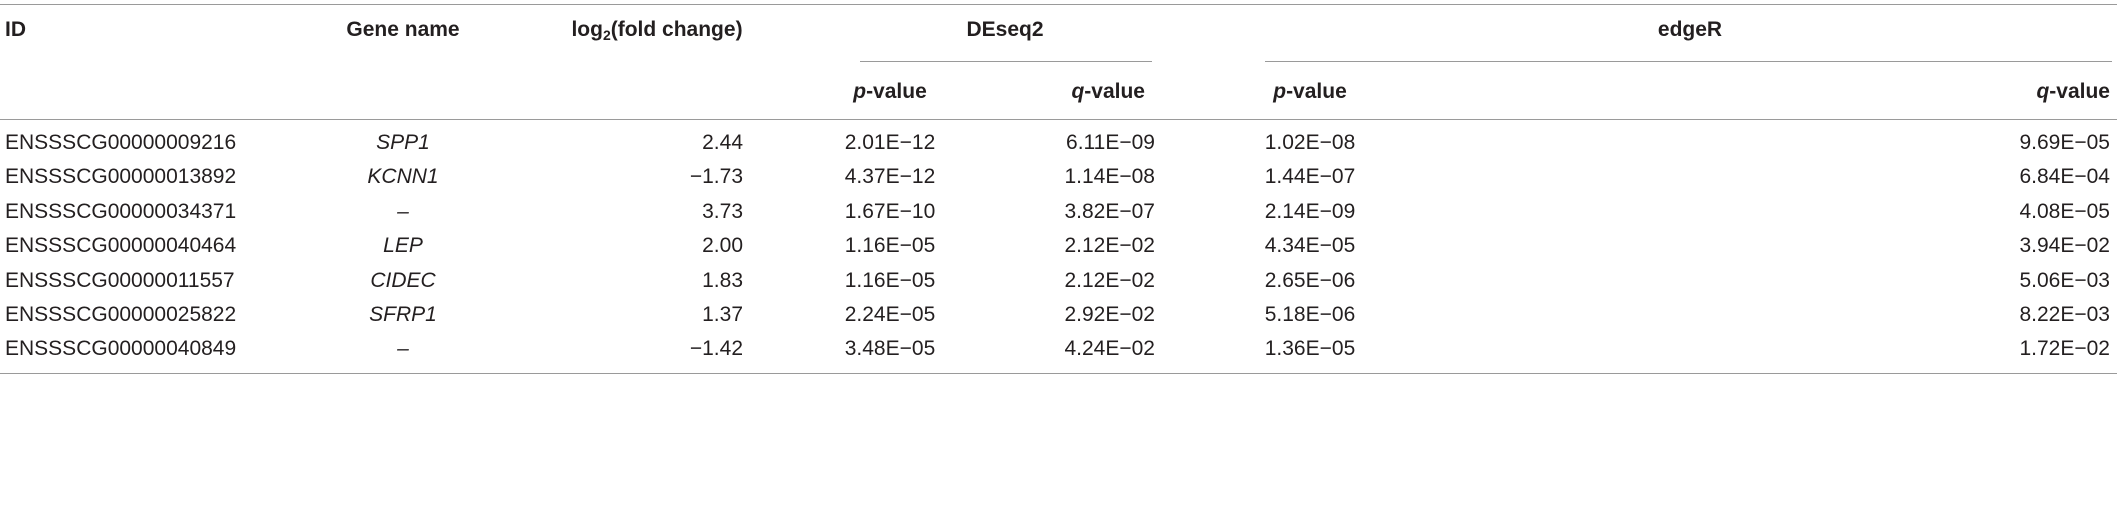 This screenshot has width=2117, height=519. Describe the element at coordinates (1005, 29) in the screenshot. I see `group-header: DEseq2` at that location.